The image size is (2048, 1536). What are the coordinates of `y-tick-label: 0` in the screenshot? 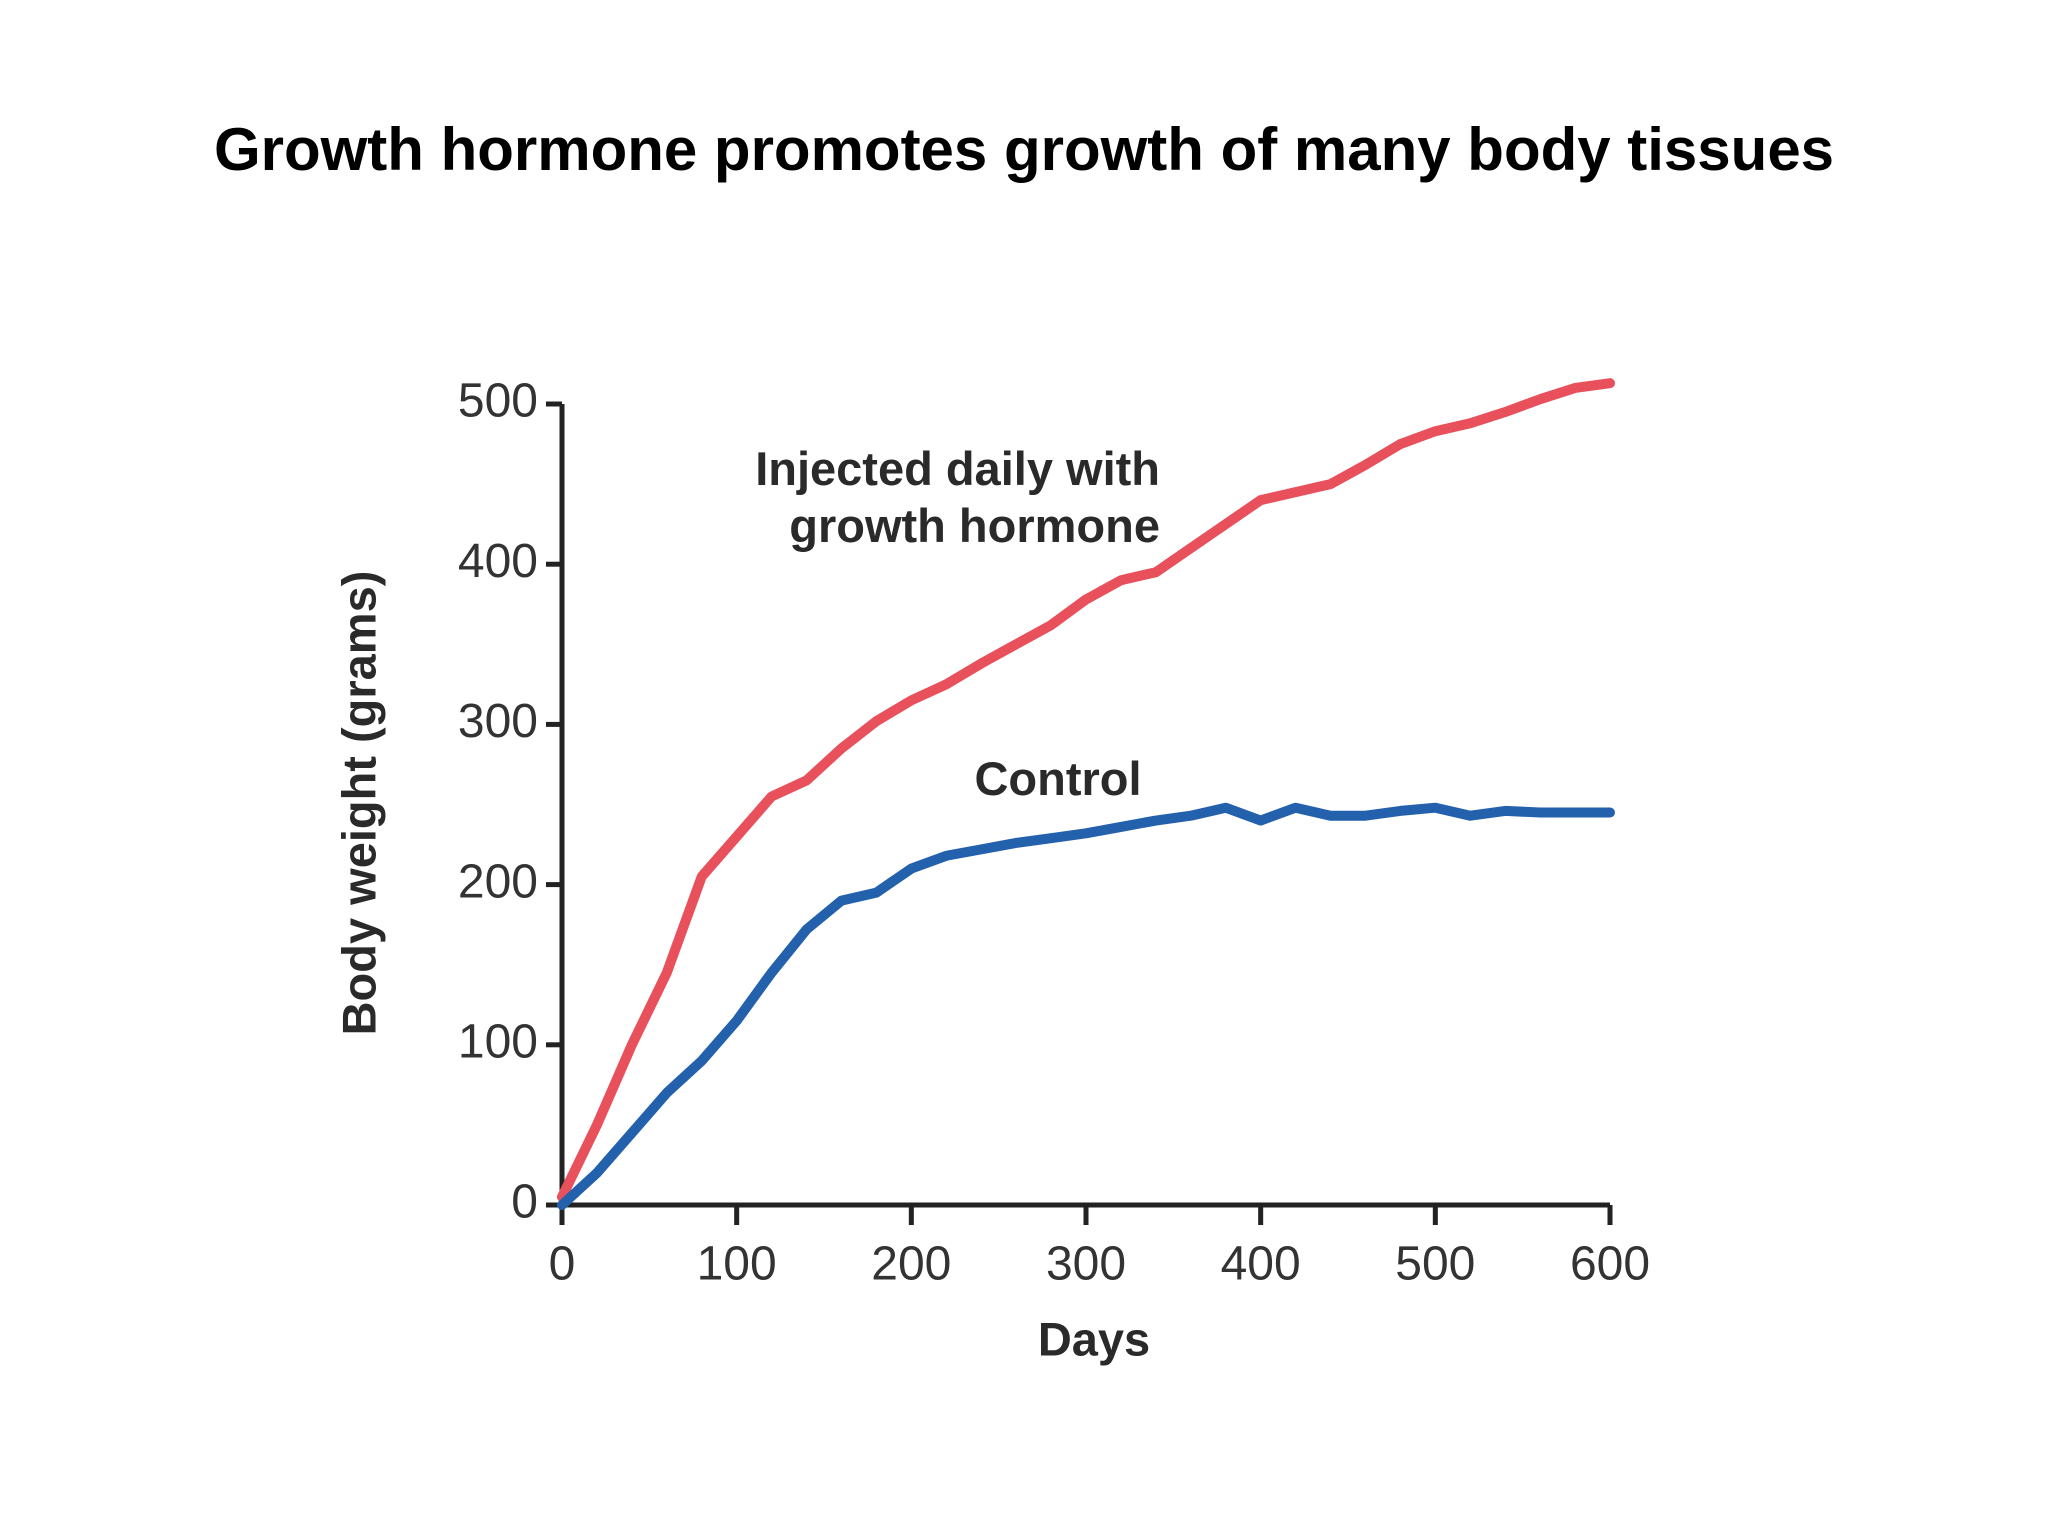 It's located at (524, 1202).